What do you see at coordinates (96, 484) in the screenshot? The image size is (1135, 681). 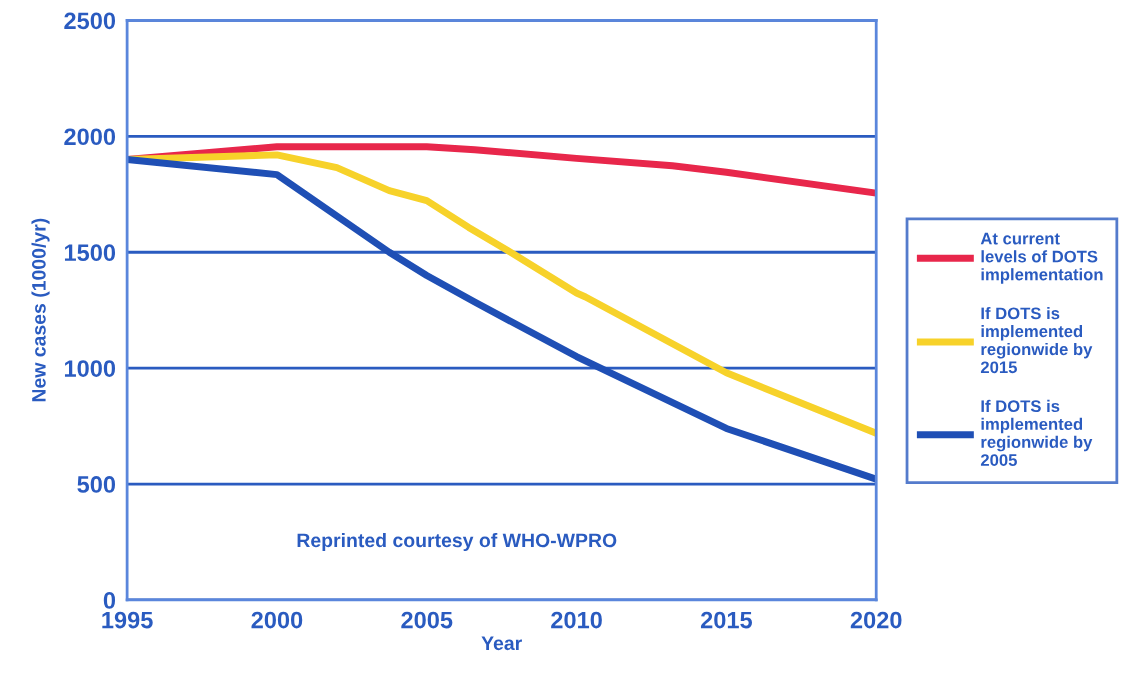 I see `y-tick-label: 500` at bounding box center [96, 484].